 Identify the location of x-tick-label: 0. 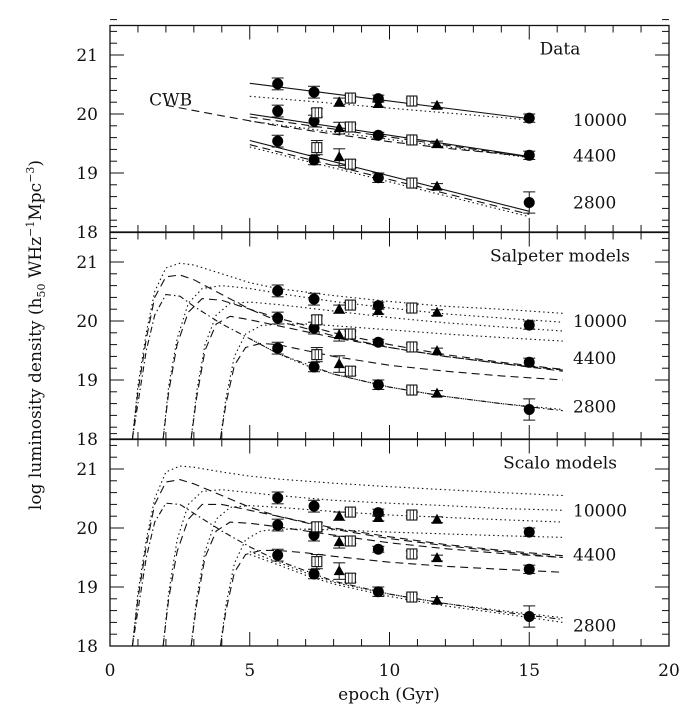
(110, 671).